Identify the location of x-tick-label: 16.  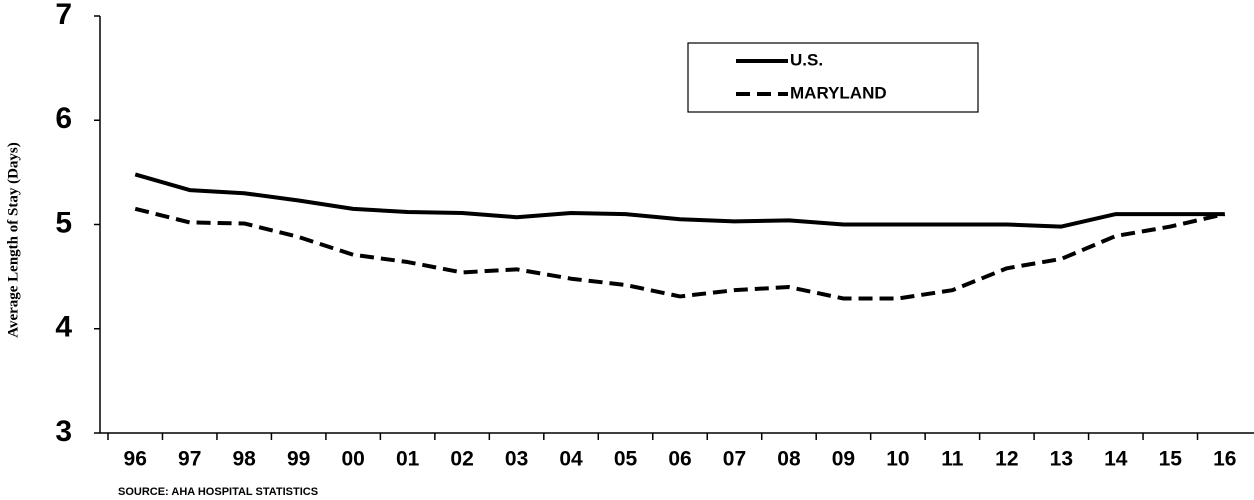
(1224, 459).